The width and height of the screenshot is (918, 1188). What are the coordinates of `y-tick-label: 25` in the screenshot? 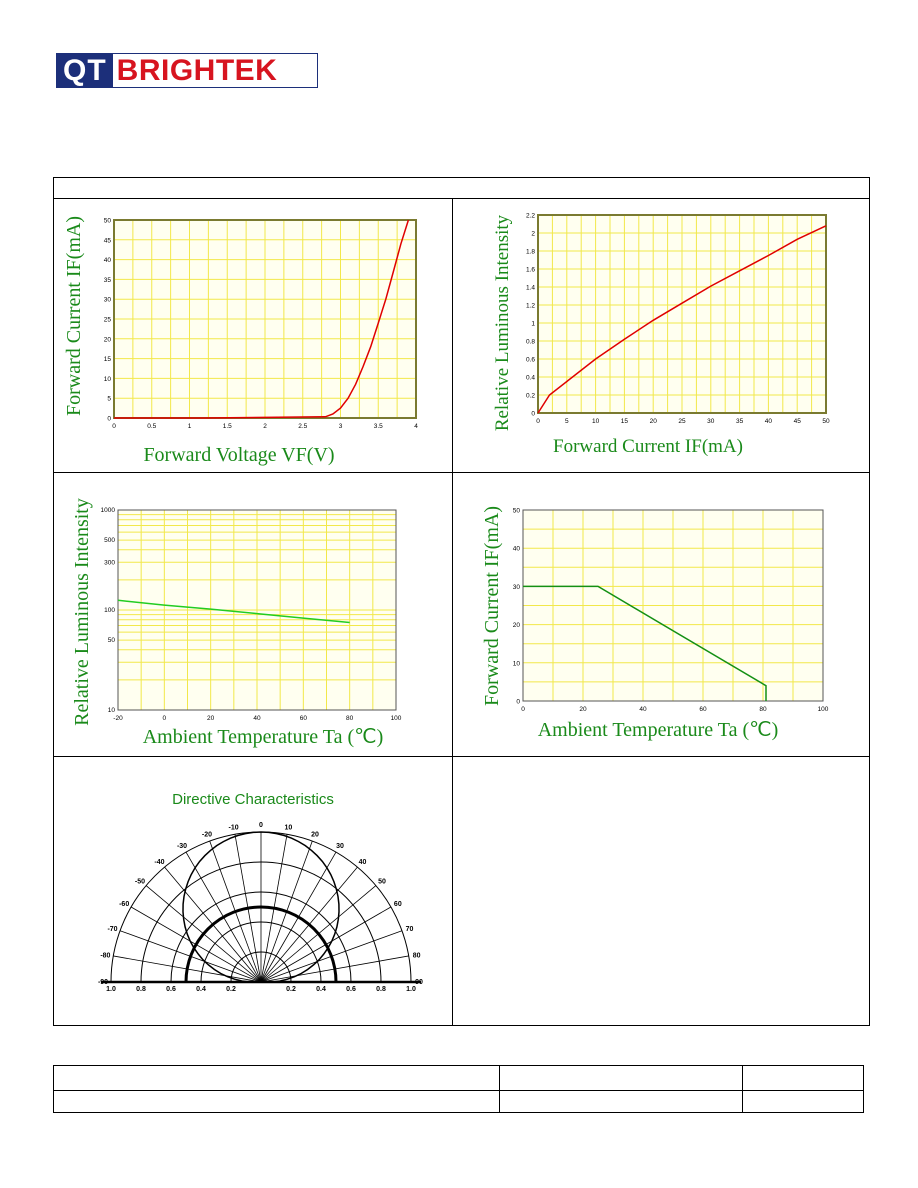 It's located at (108, 320).